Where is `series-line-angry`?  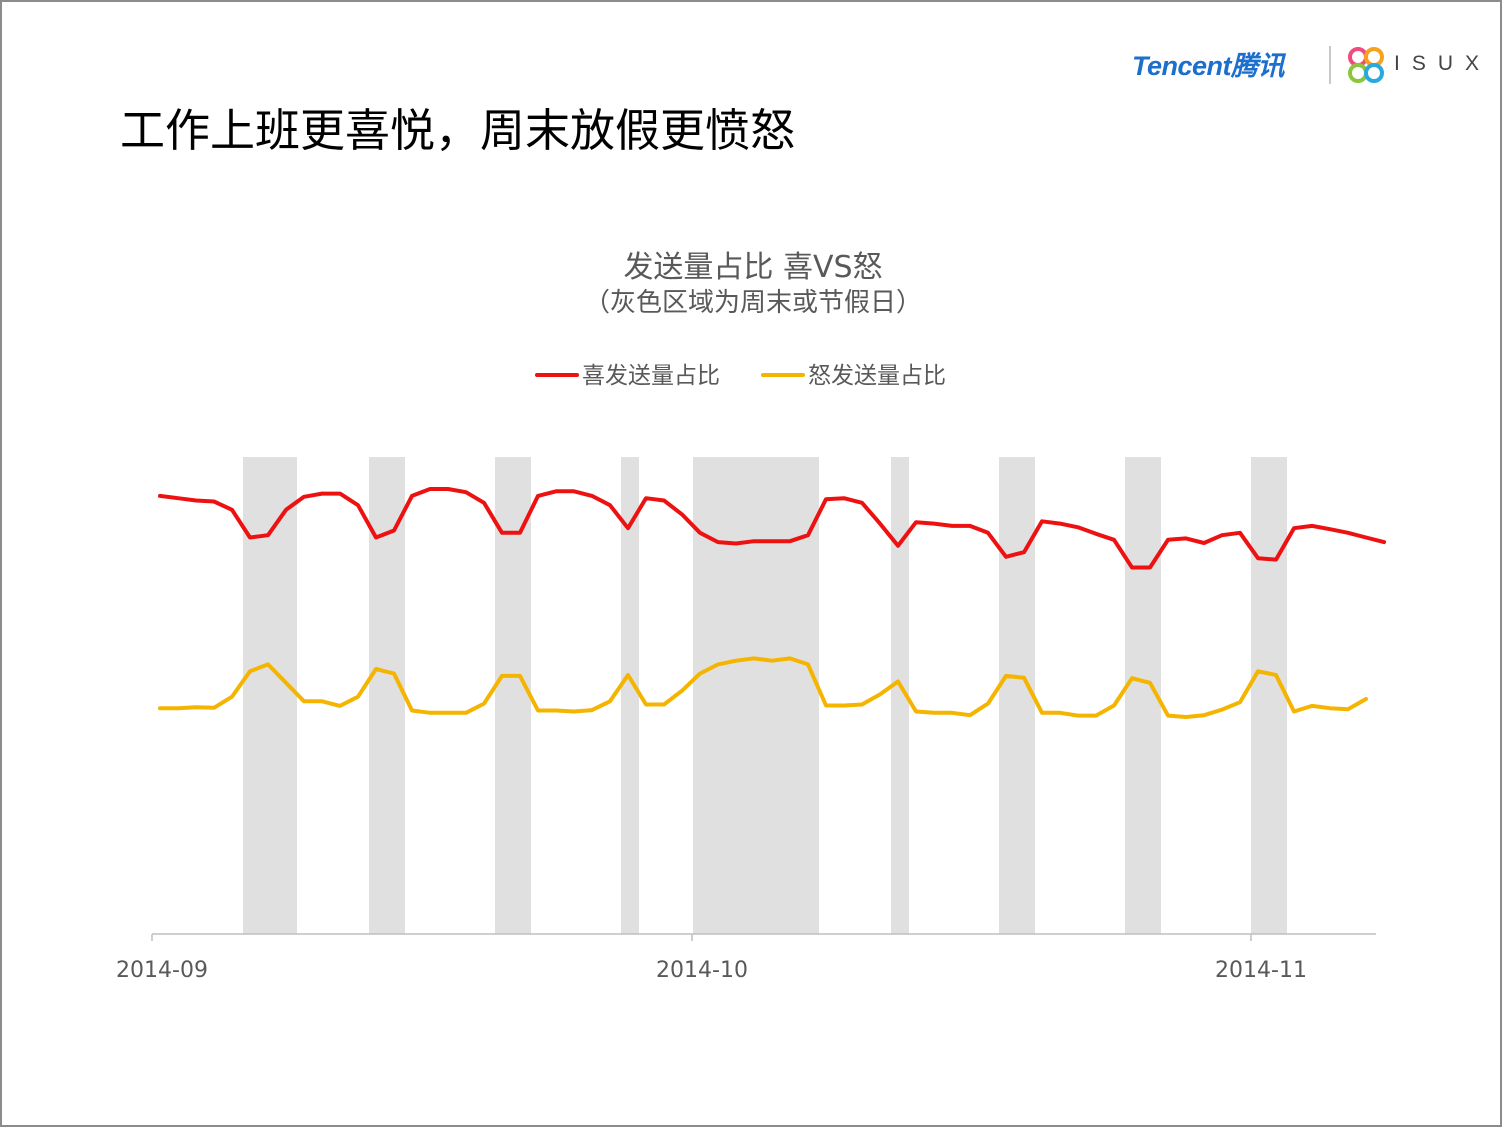
series-line-angry is located at coordinates (763, 687).